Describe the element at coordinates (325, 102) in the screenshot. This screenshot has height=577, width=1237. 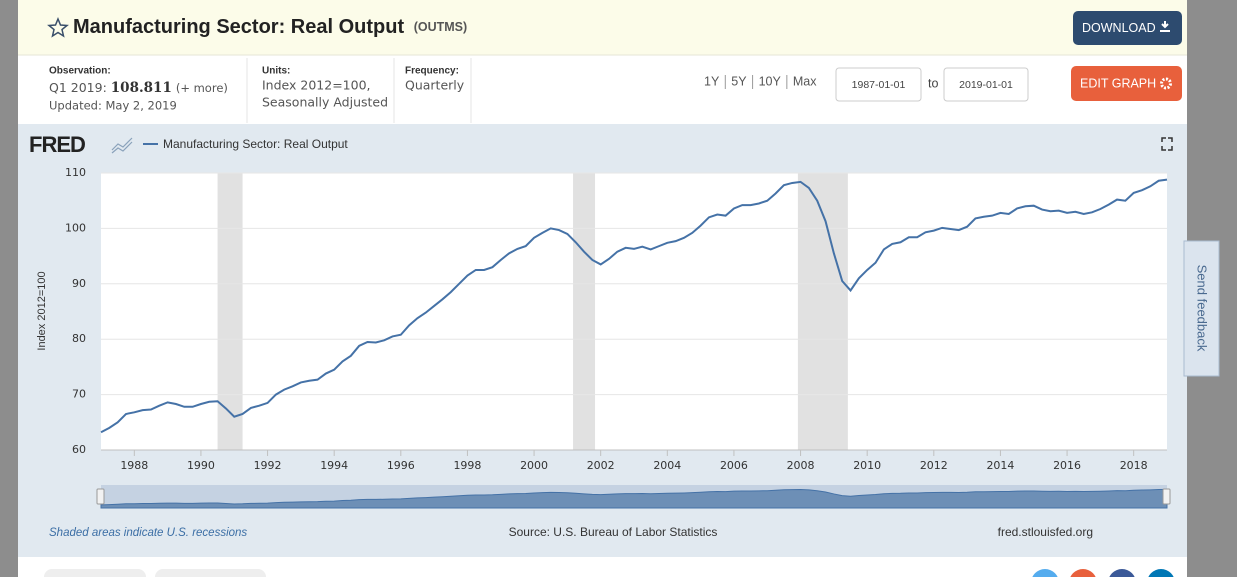
I see `units: Seasonally Adjusted` at that location.